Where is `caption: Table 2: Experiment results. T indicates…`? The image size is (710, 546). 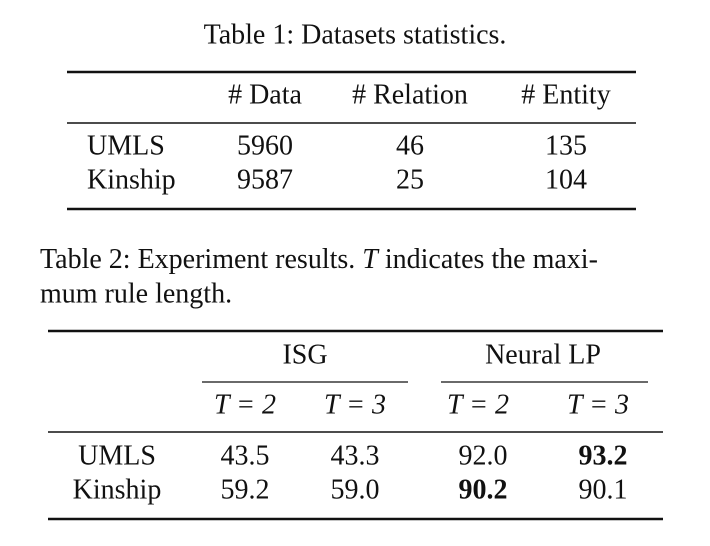
caption: Table 2: Experiment results. T indicates… is located at coordinates (319, 259).